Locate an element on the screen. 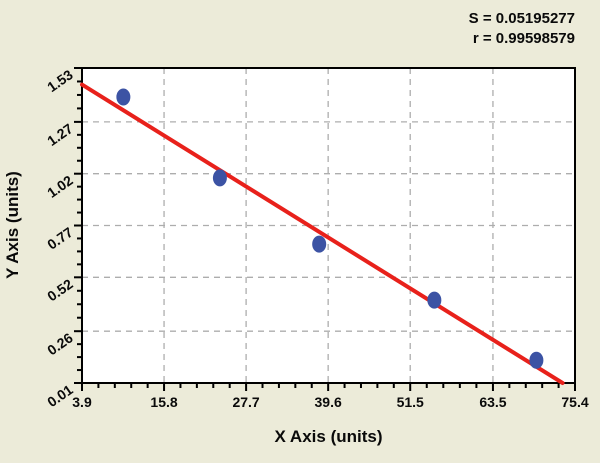  fit-statistics: S = 0.05195277 r = 0.99598579 is located at coordinates (522, 29).